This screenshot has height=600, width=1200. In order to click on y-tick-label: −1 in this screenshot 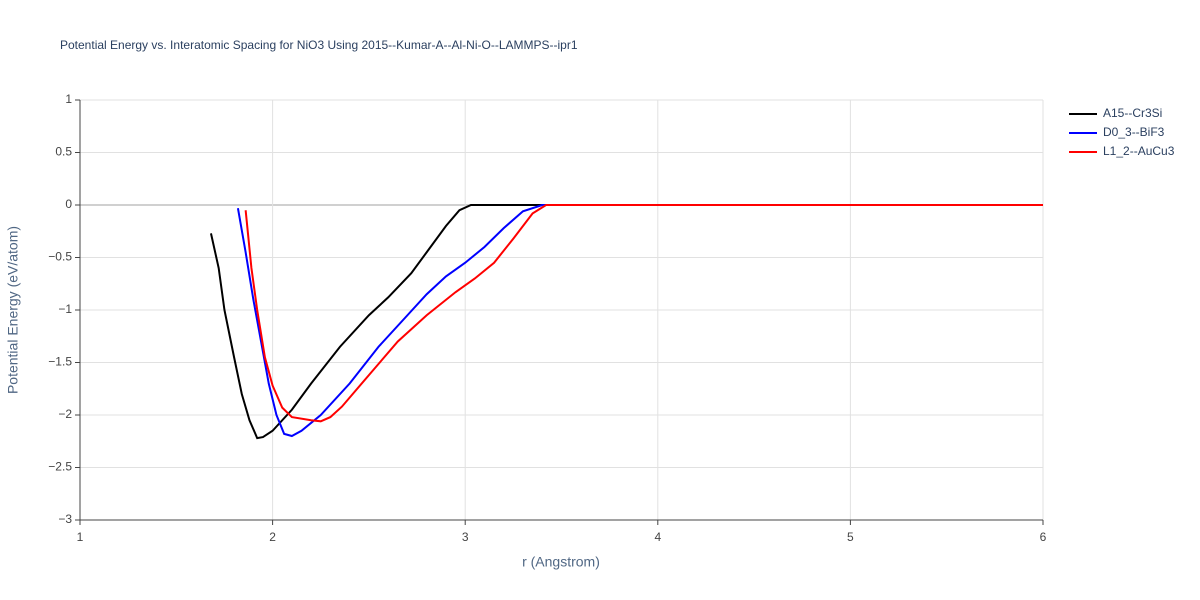, I will do `click(65, 309)`.